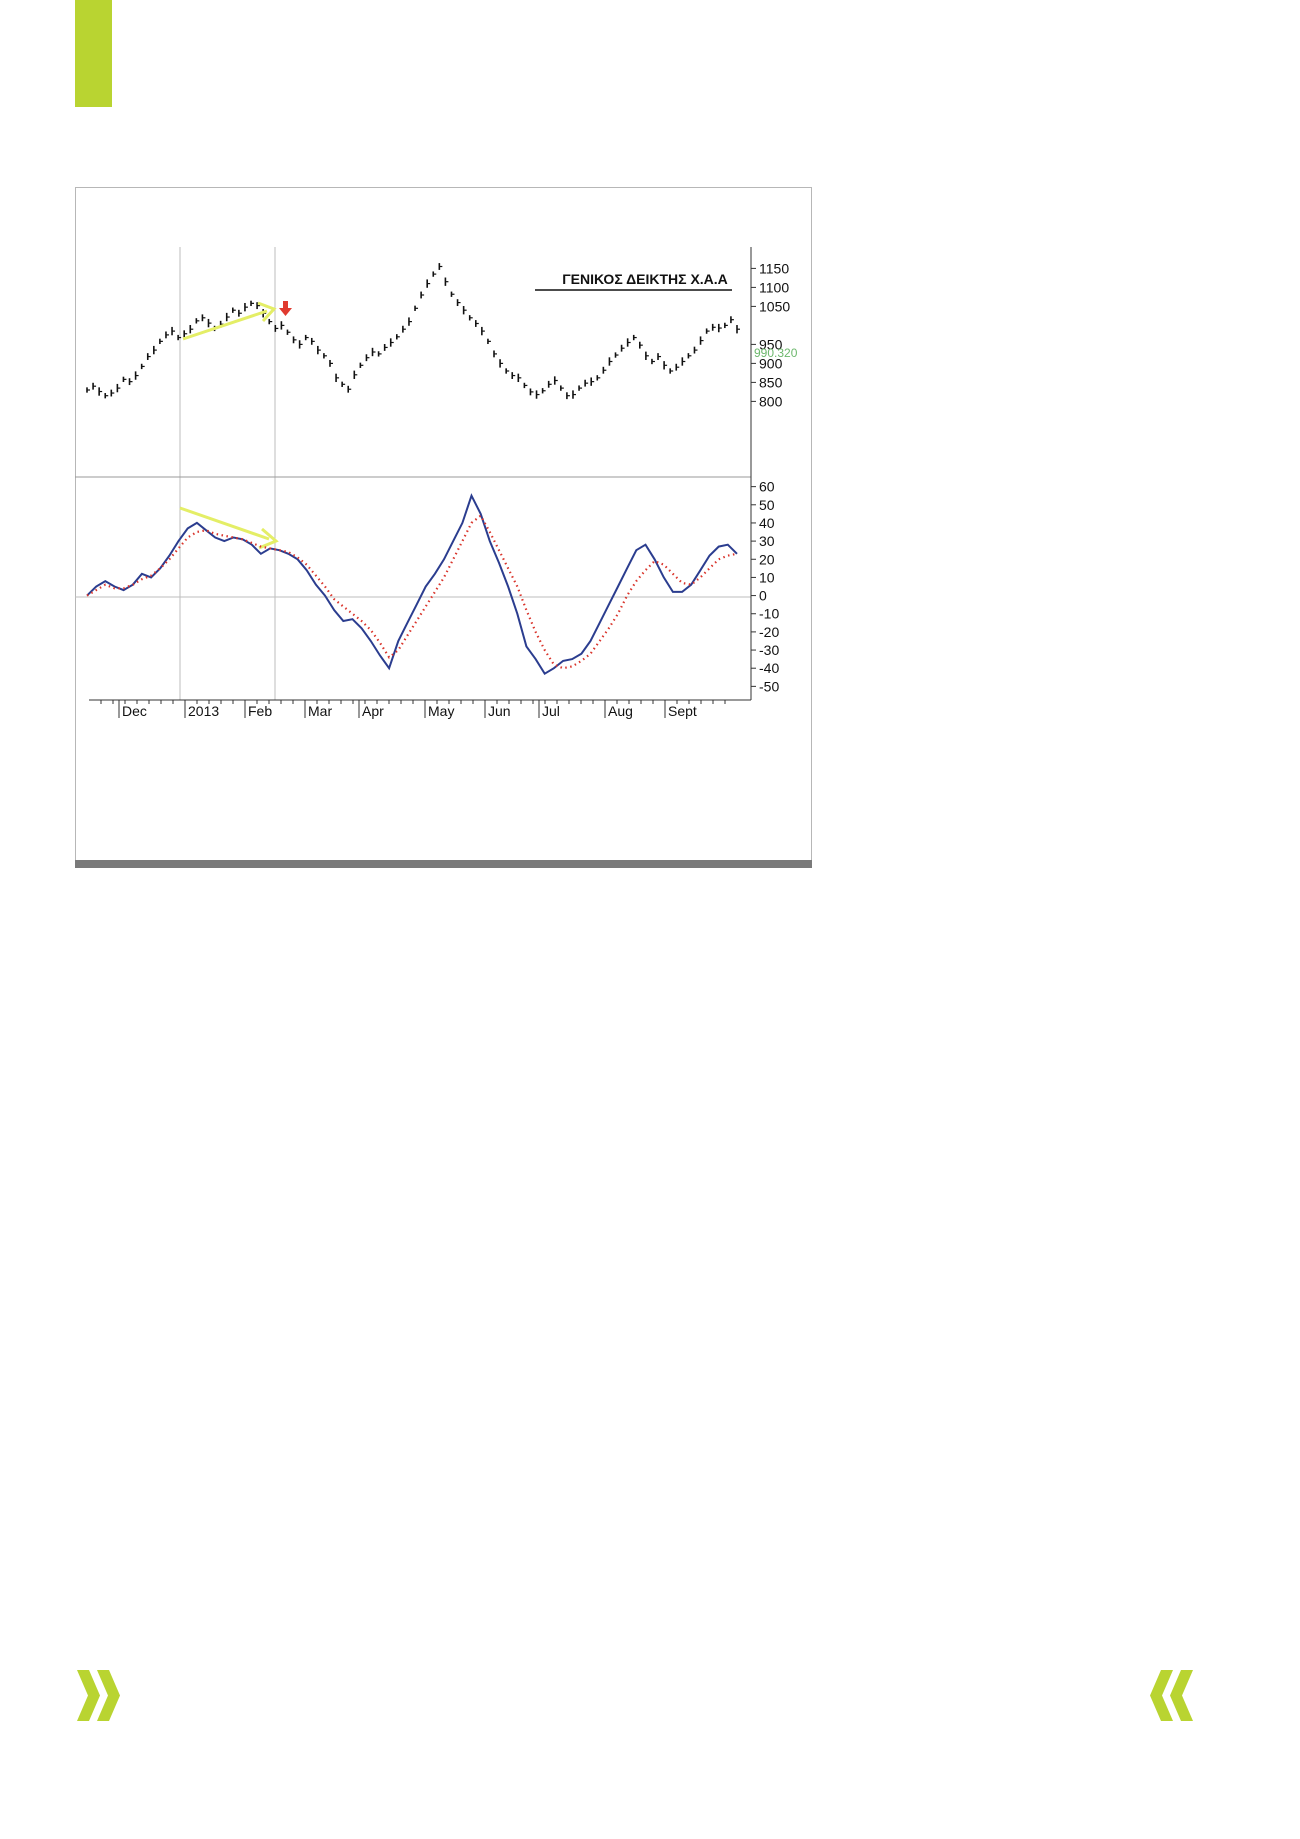 This screenshot has height=1839, width=1300. What do you see at coordinates (770, 334) in the screenshot?
I see `price-y-ticks: 1150 1100 1050 950 900 850 800` at bounding box center [770, 334].